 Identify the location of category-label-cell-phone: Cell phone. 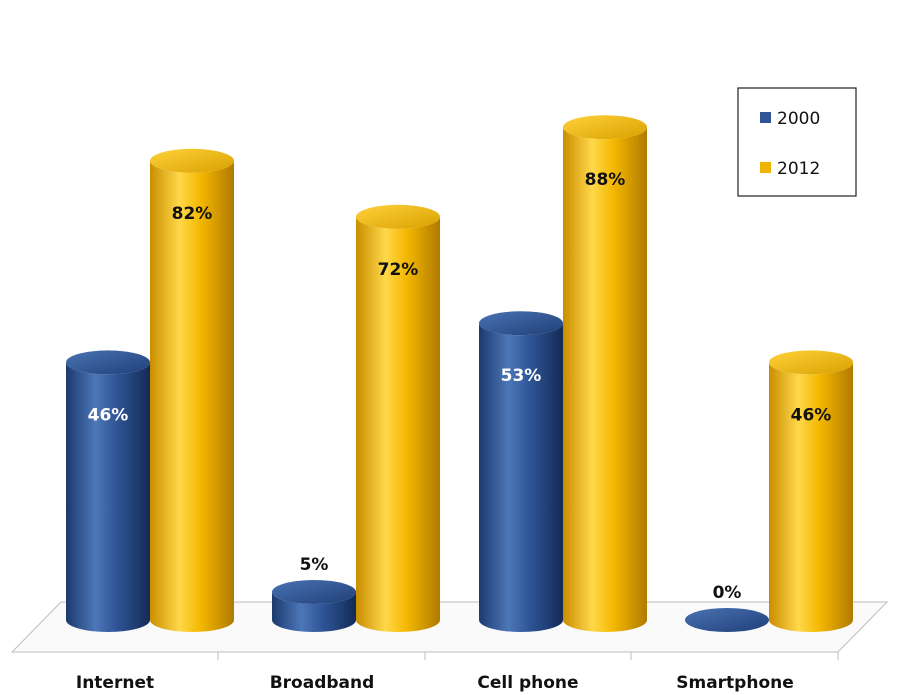
(527, 683).